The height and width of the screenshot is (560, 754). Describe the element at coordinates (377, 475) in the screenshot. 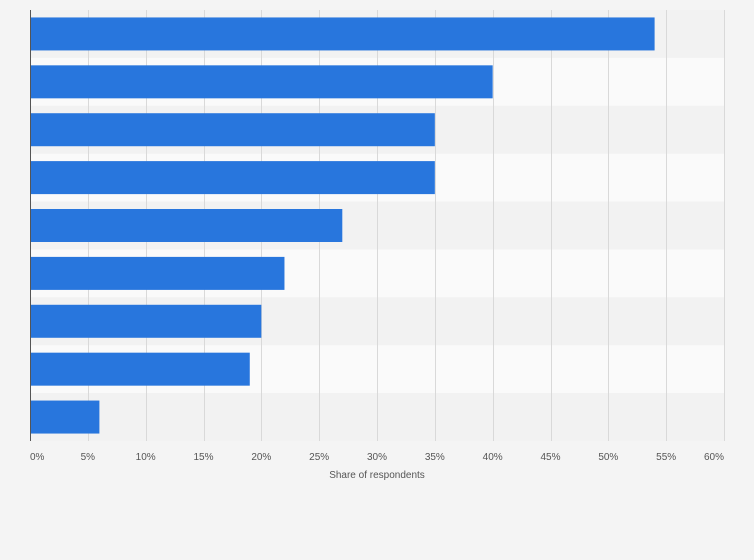

I see `x-axis-title: Share of respondents` at that location.